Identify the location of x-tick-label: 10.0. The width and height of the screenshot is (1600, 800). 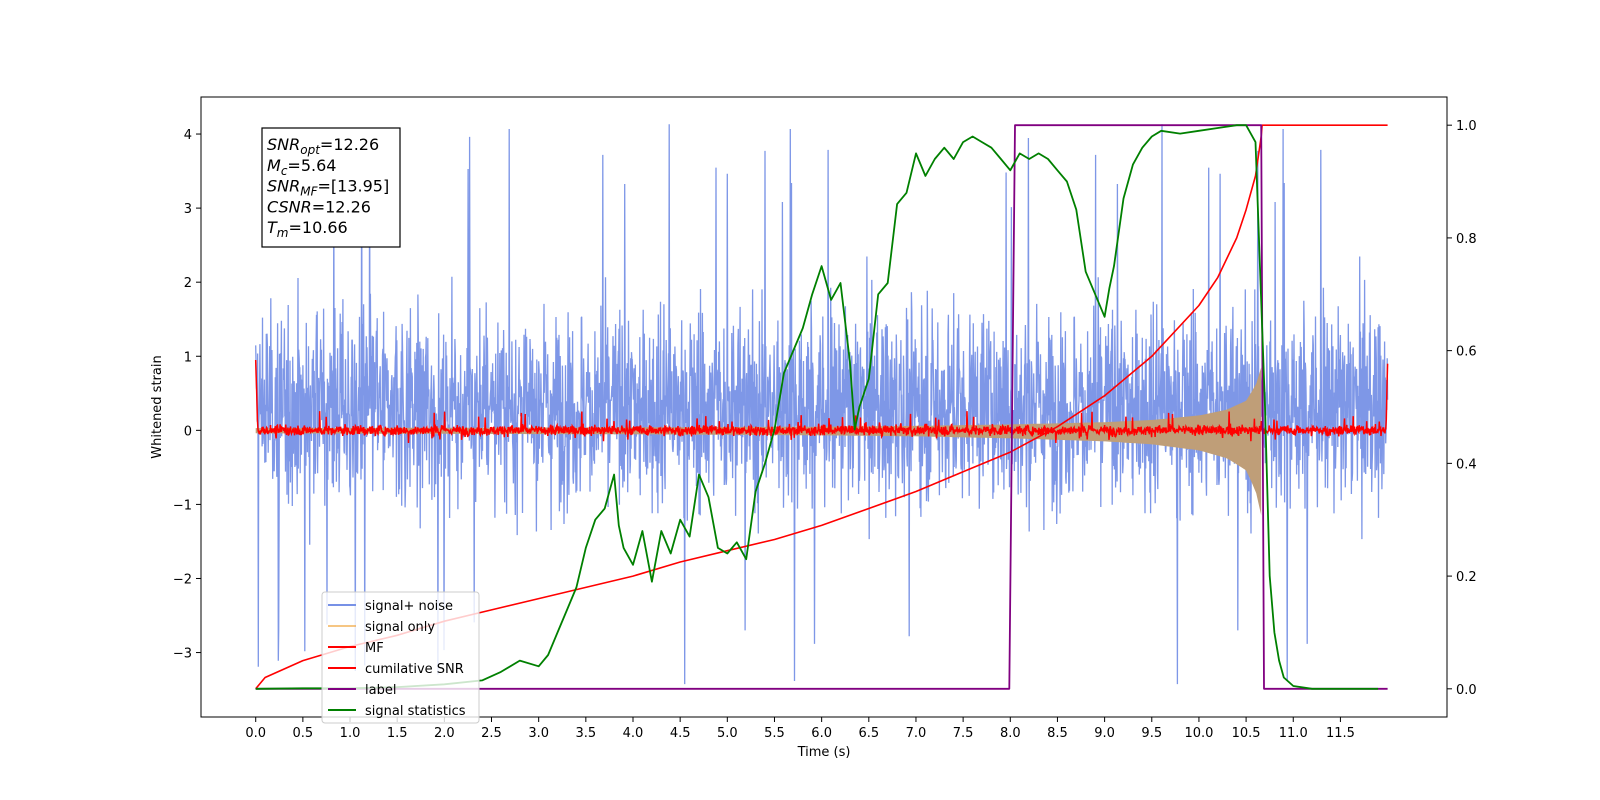
(1198, 733).